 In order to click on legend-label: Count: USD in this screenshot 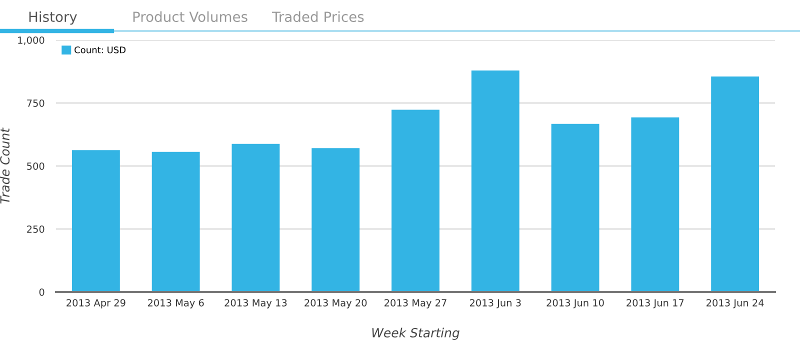, I will do `click(100, 50)`.